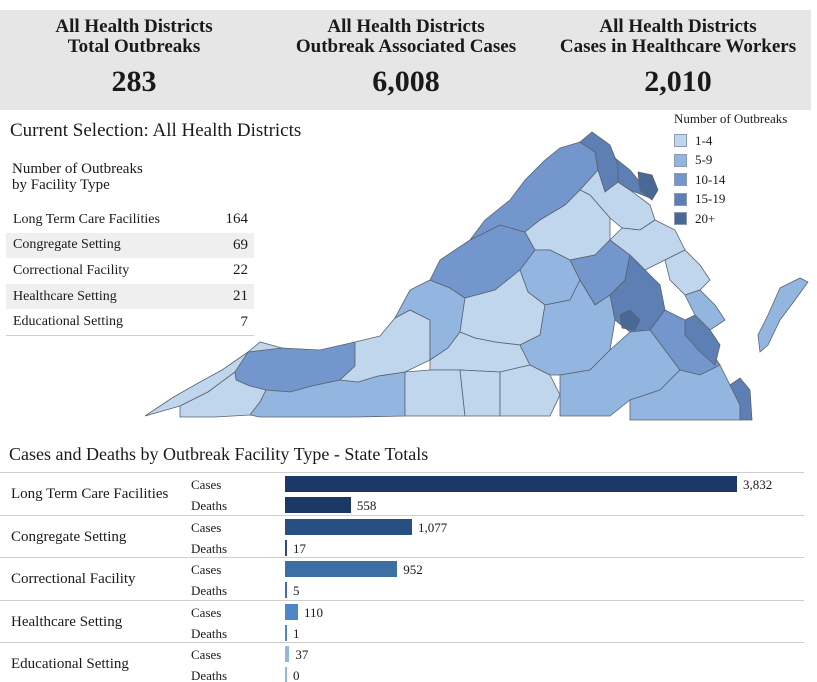 This screenshot has height=682, width=817. Describe the element at coordinates (61, 185) in the screenshot. I see `facility-table-title-line: by Facility Type` at that location.